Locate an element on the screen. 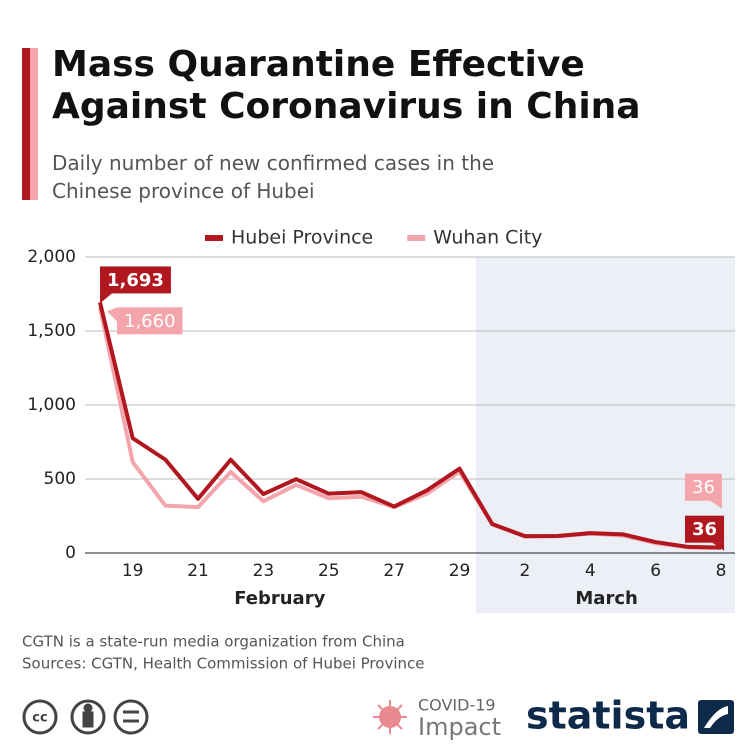 This screenshot has width=751, height=756. month-label: March is located at coordinates (606, 598).